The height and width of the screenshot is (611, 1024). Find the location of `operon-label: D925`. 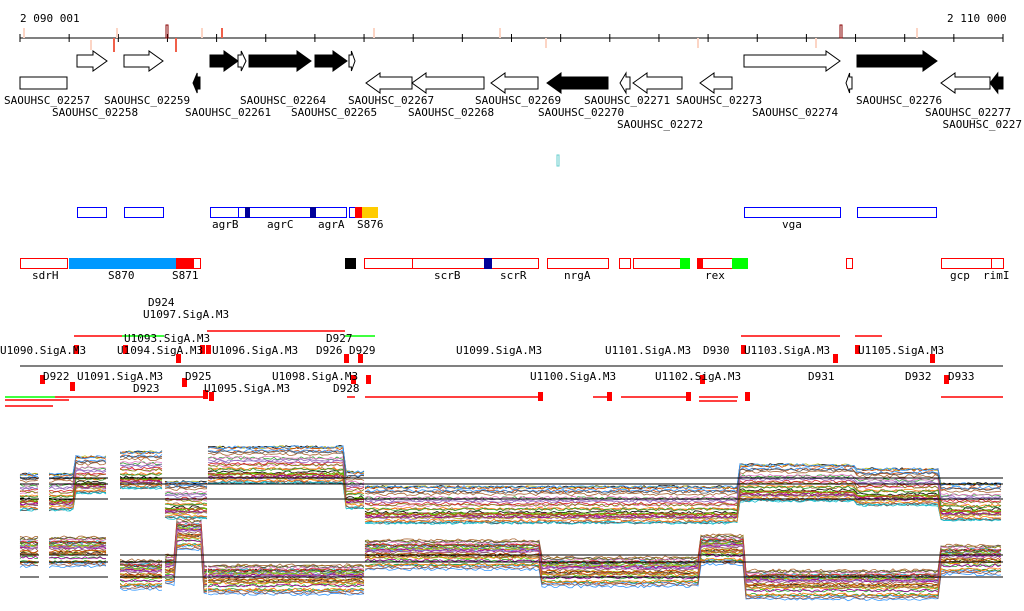

operon-label: D925 is located at coordinates (198, 376).